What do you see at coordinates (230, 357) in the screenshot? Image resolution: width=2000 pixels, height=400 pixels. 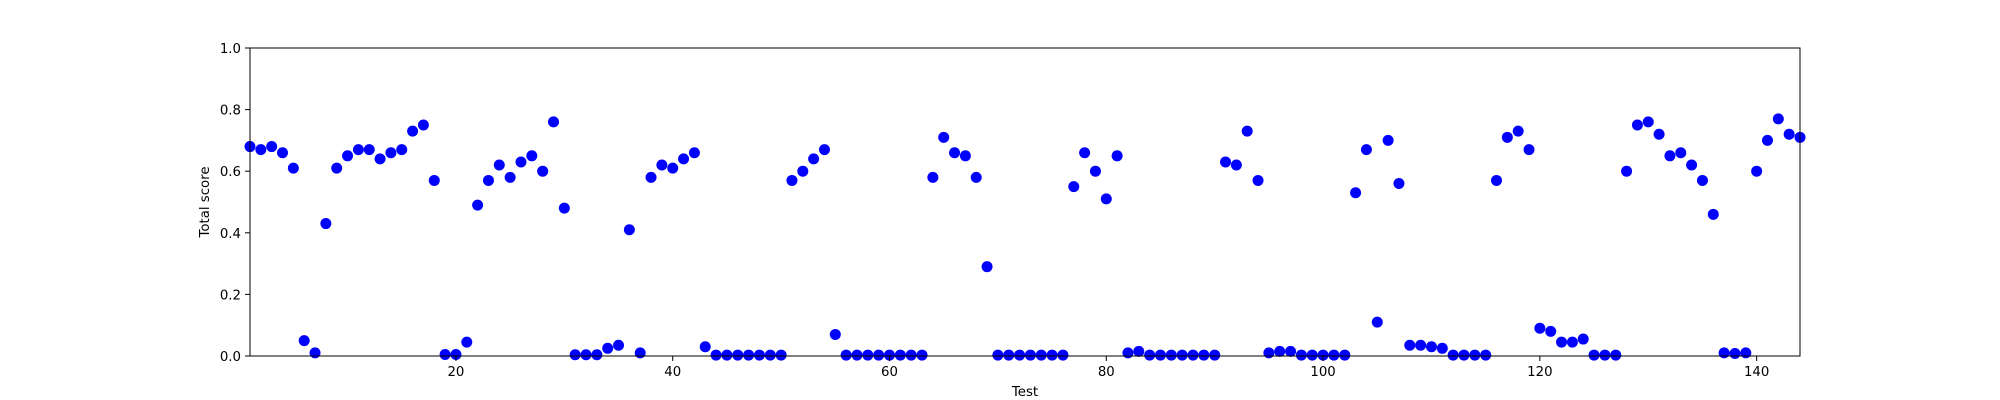 I see `y-tick-label: 0.0` at bounding box center [230, 357].